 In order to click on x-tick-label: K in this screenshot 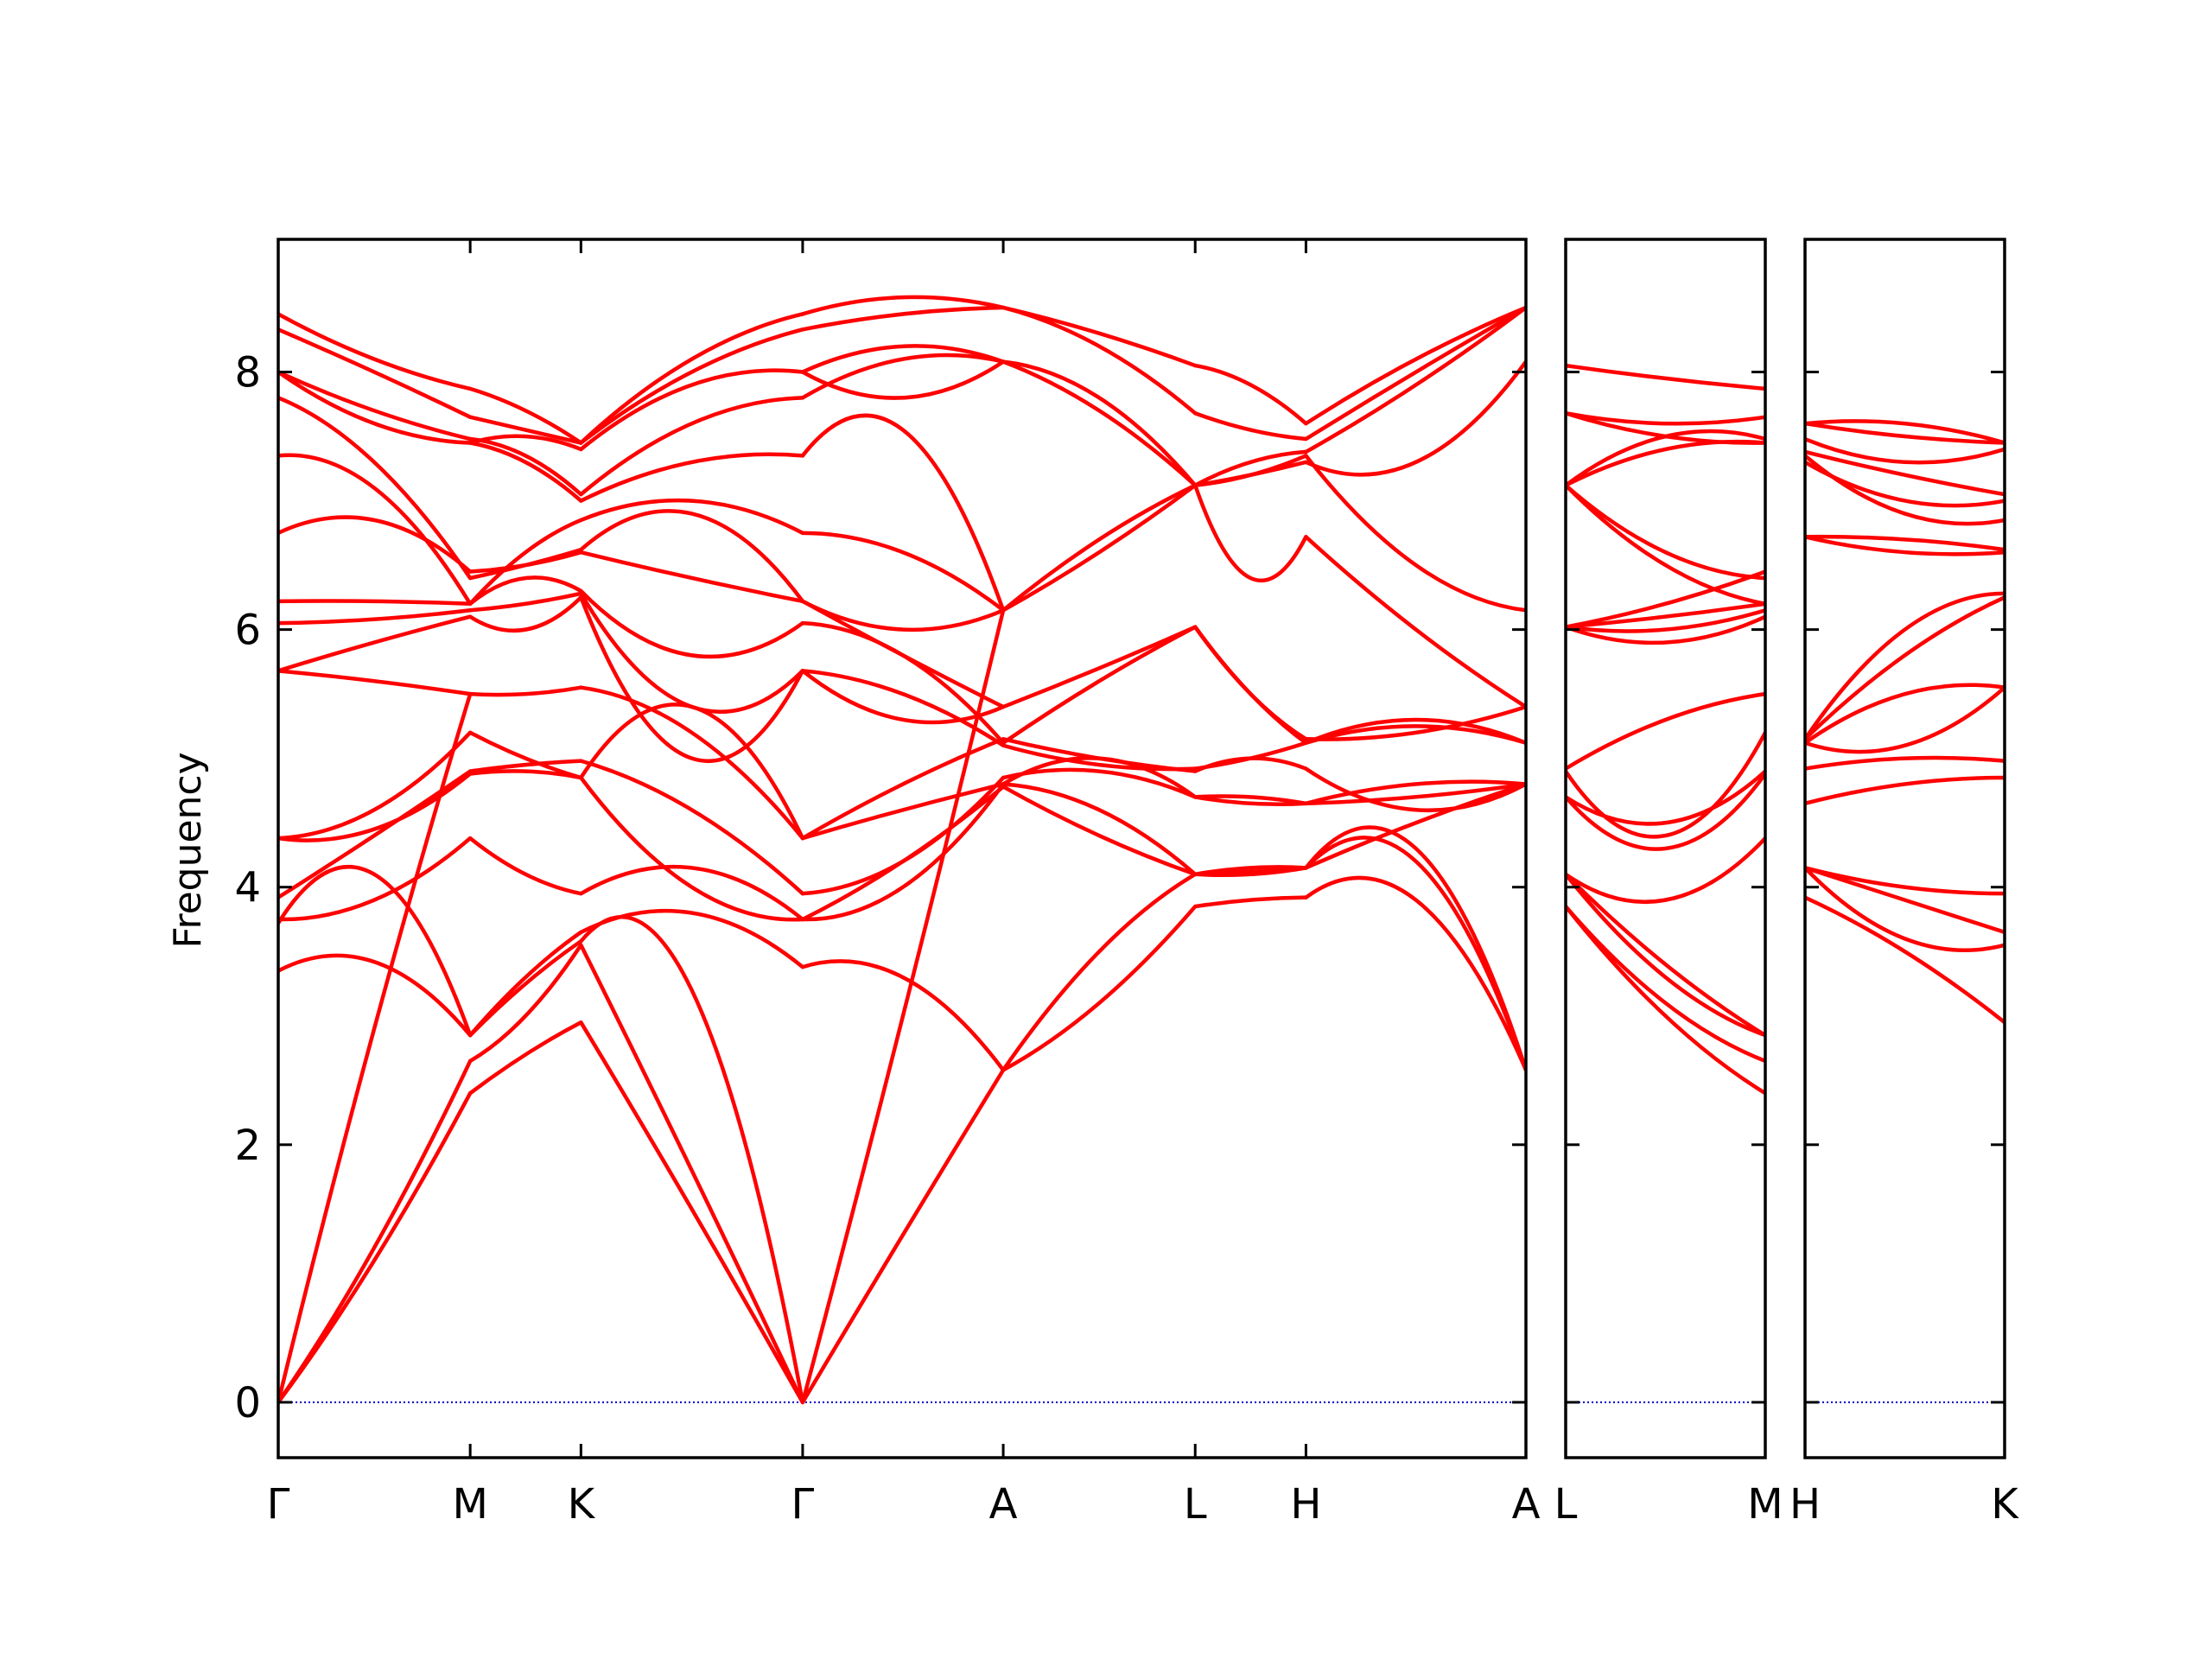, I will do `click(582, 1504)`.